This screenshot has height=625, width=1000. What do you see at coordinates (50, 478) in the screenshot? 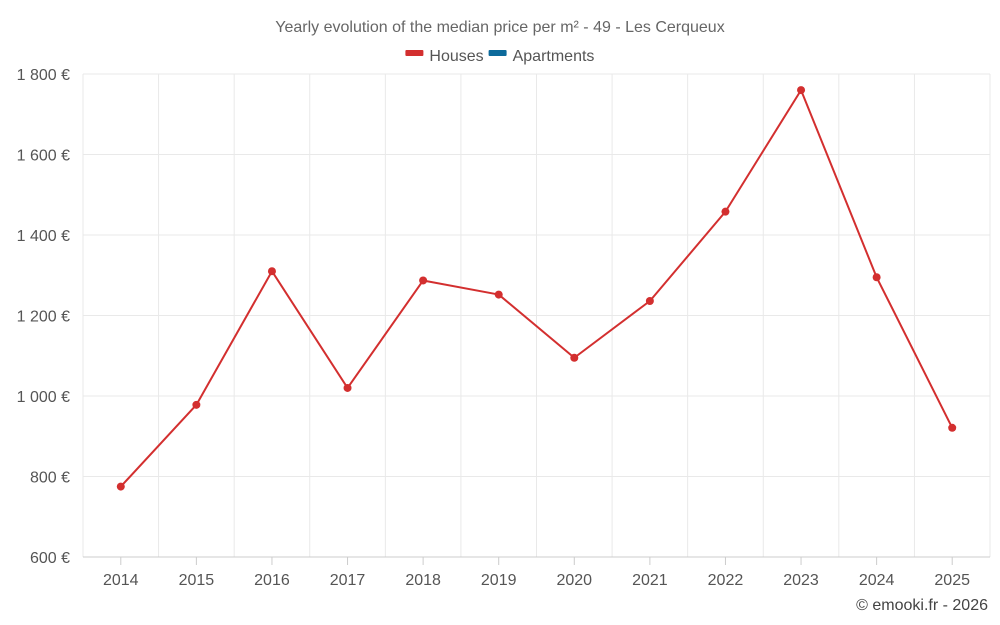
I see `y-tick-label: 800 €` at bounding box center [50, 478].